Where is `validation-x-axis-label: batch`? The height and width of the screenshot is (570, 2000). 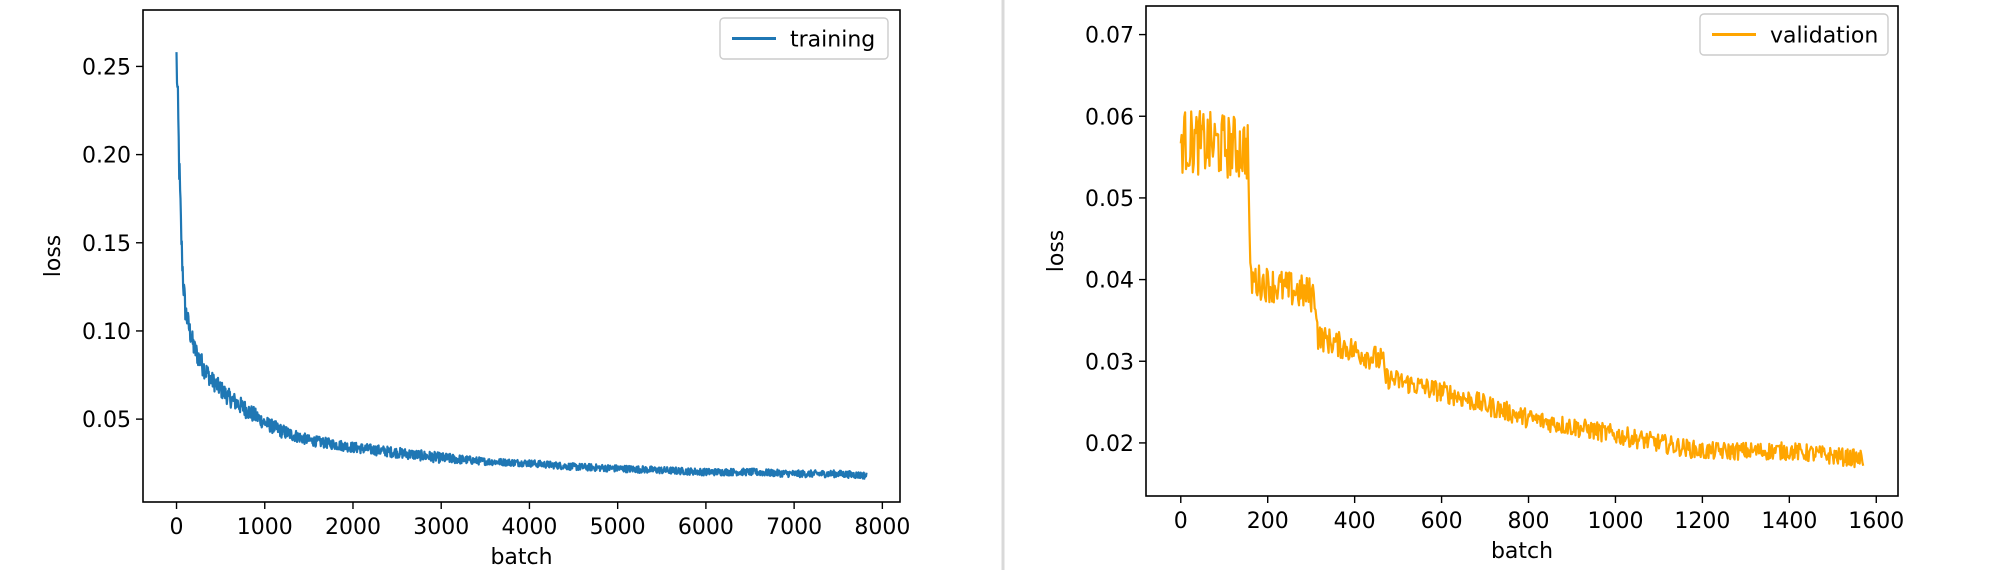 validation-x-axis-label: batch is located at coordinates (1522, 551).